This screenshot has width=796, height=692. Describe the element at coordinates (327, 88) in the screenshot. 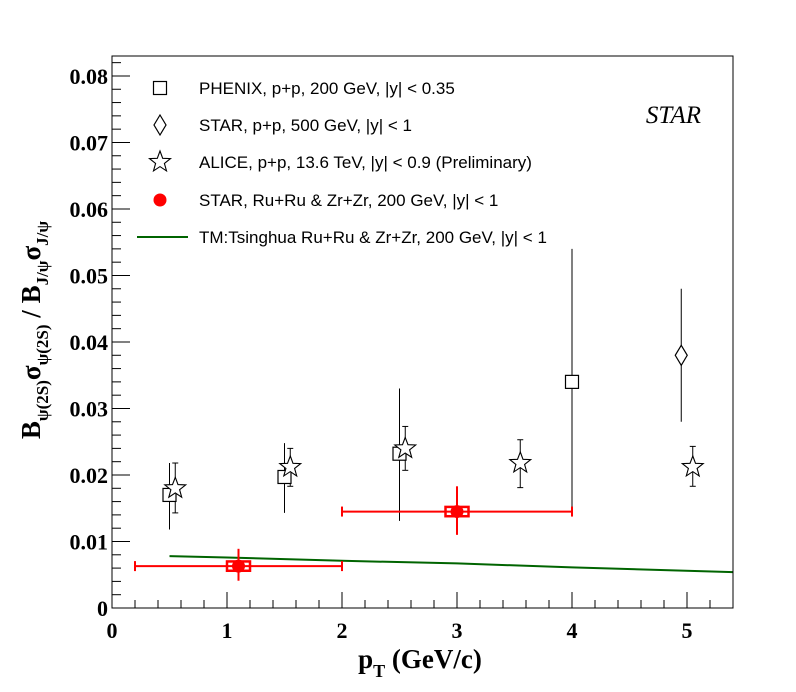

I see `legend-entry: PHENIX, p+p, 200 GeV, |y| < 0.35` at that location.